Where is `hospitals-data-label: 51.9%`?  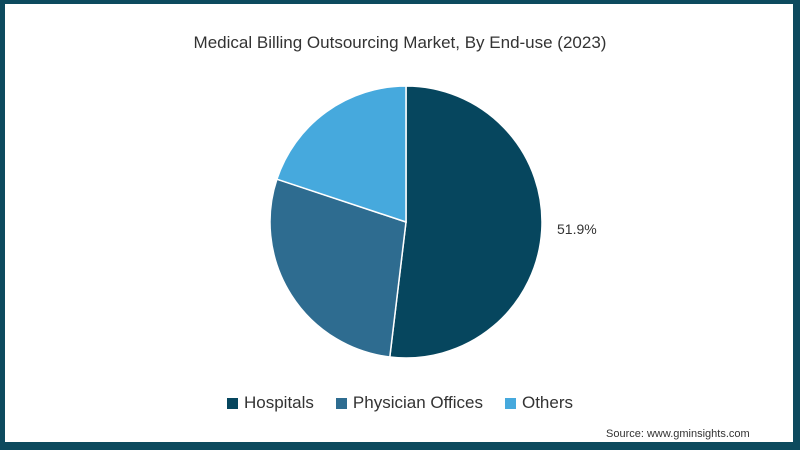
hospitals-data-label: 51.9% is located at coordinates (577, 229).